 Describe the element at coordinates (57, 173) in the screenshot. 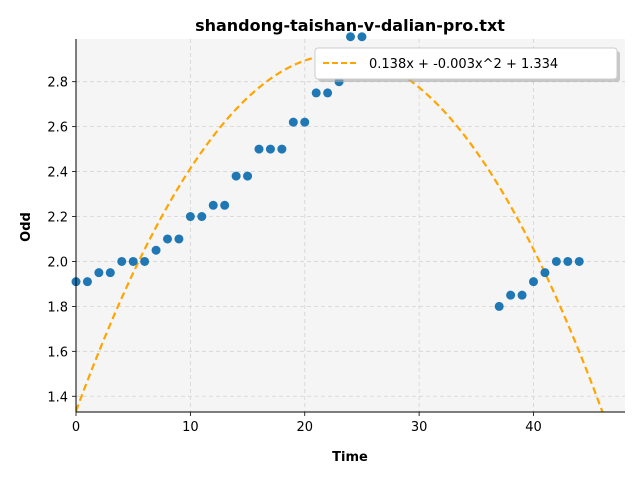

I see `y-tick-label: 2.4` at that location.